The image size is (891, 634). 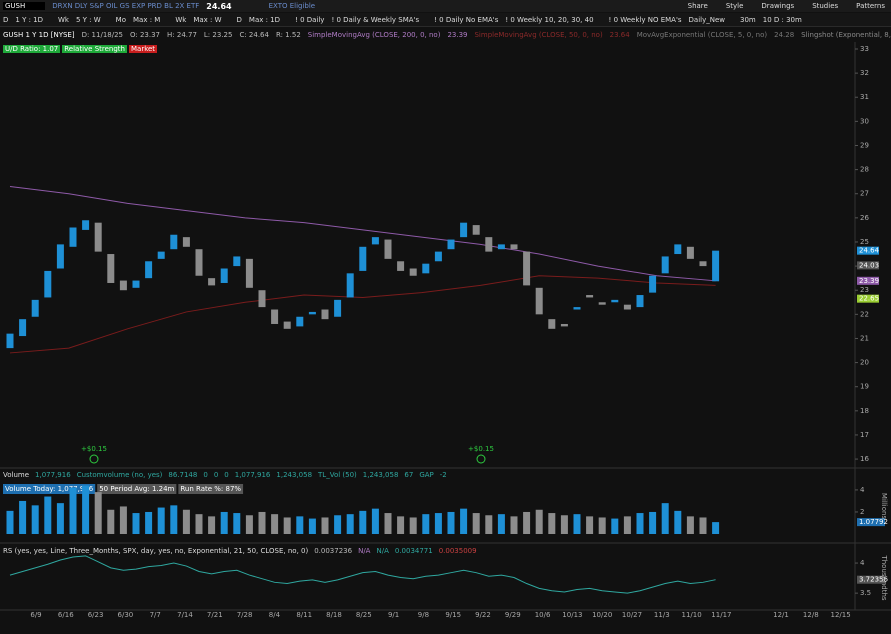 What do you see at coordinates (748, 19) in the screenshot?
I see `preset: 30m` at bounding box center [748, 19].